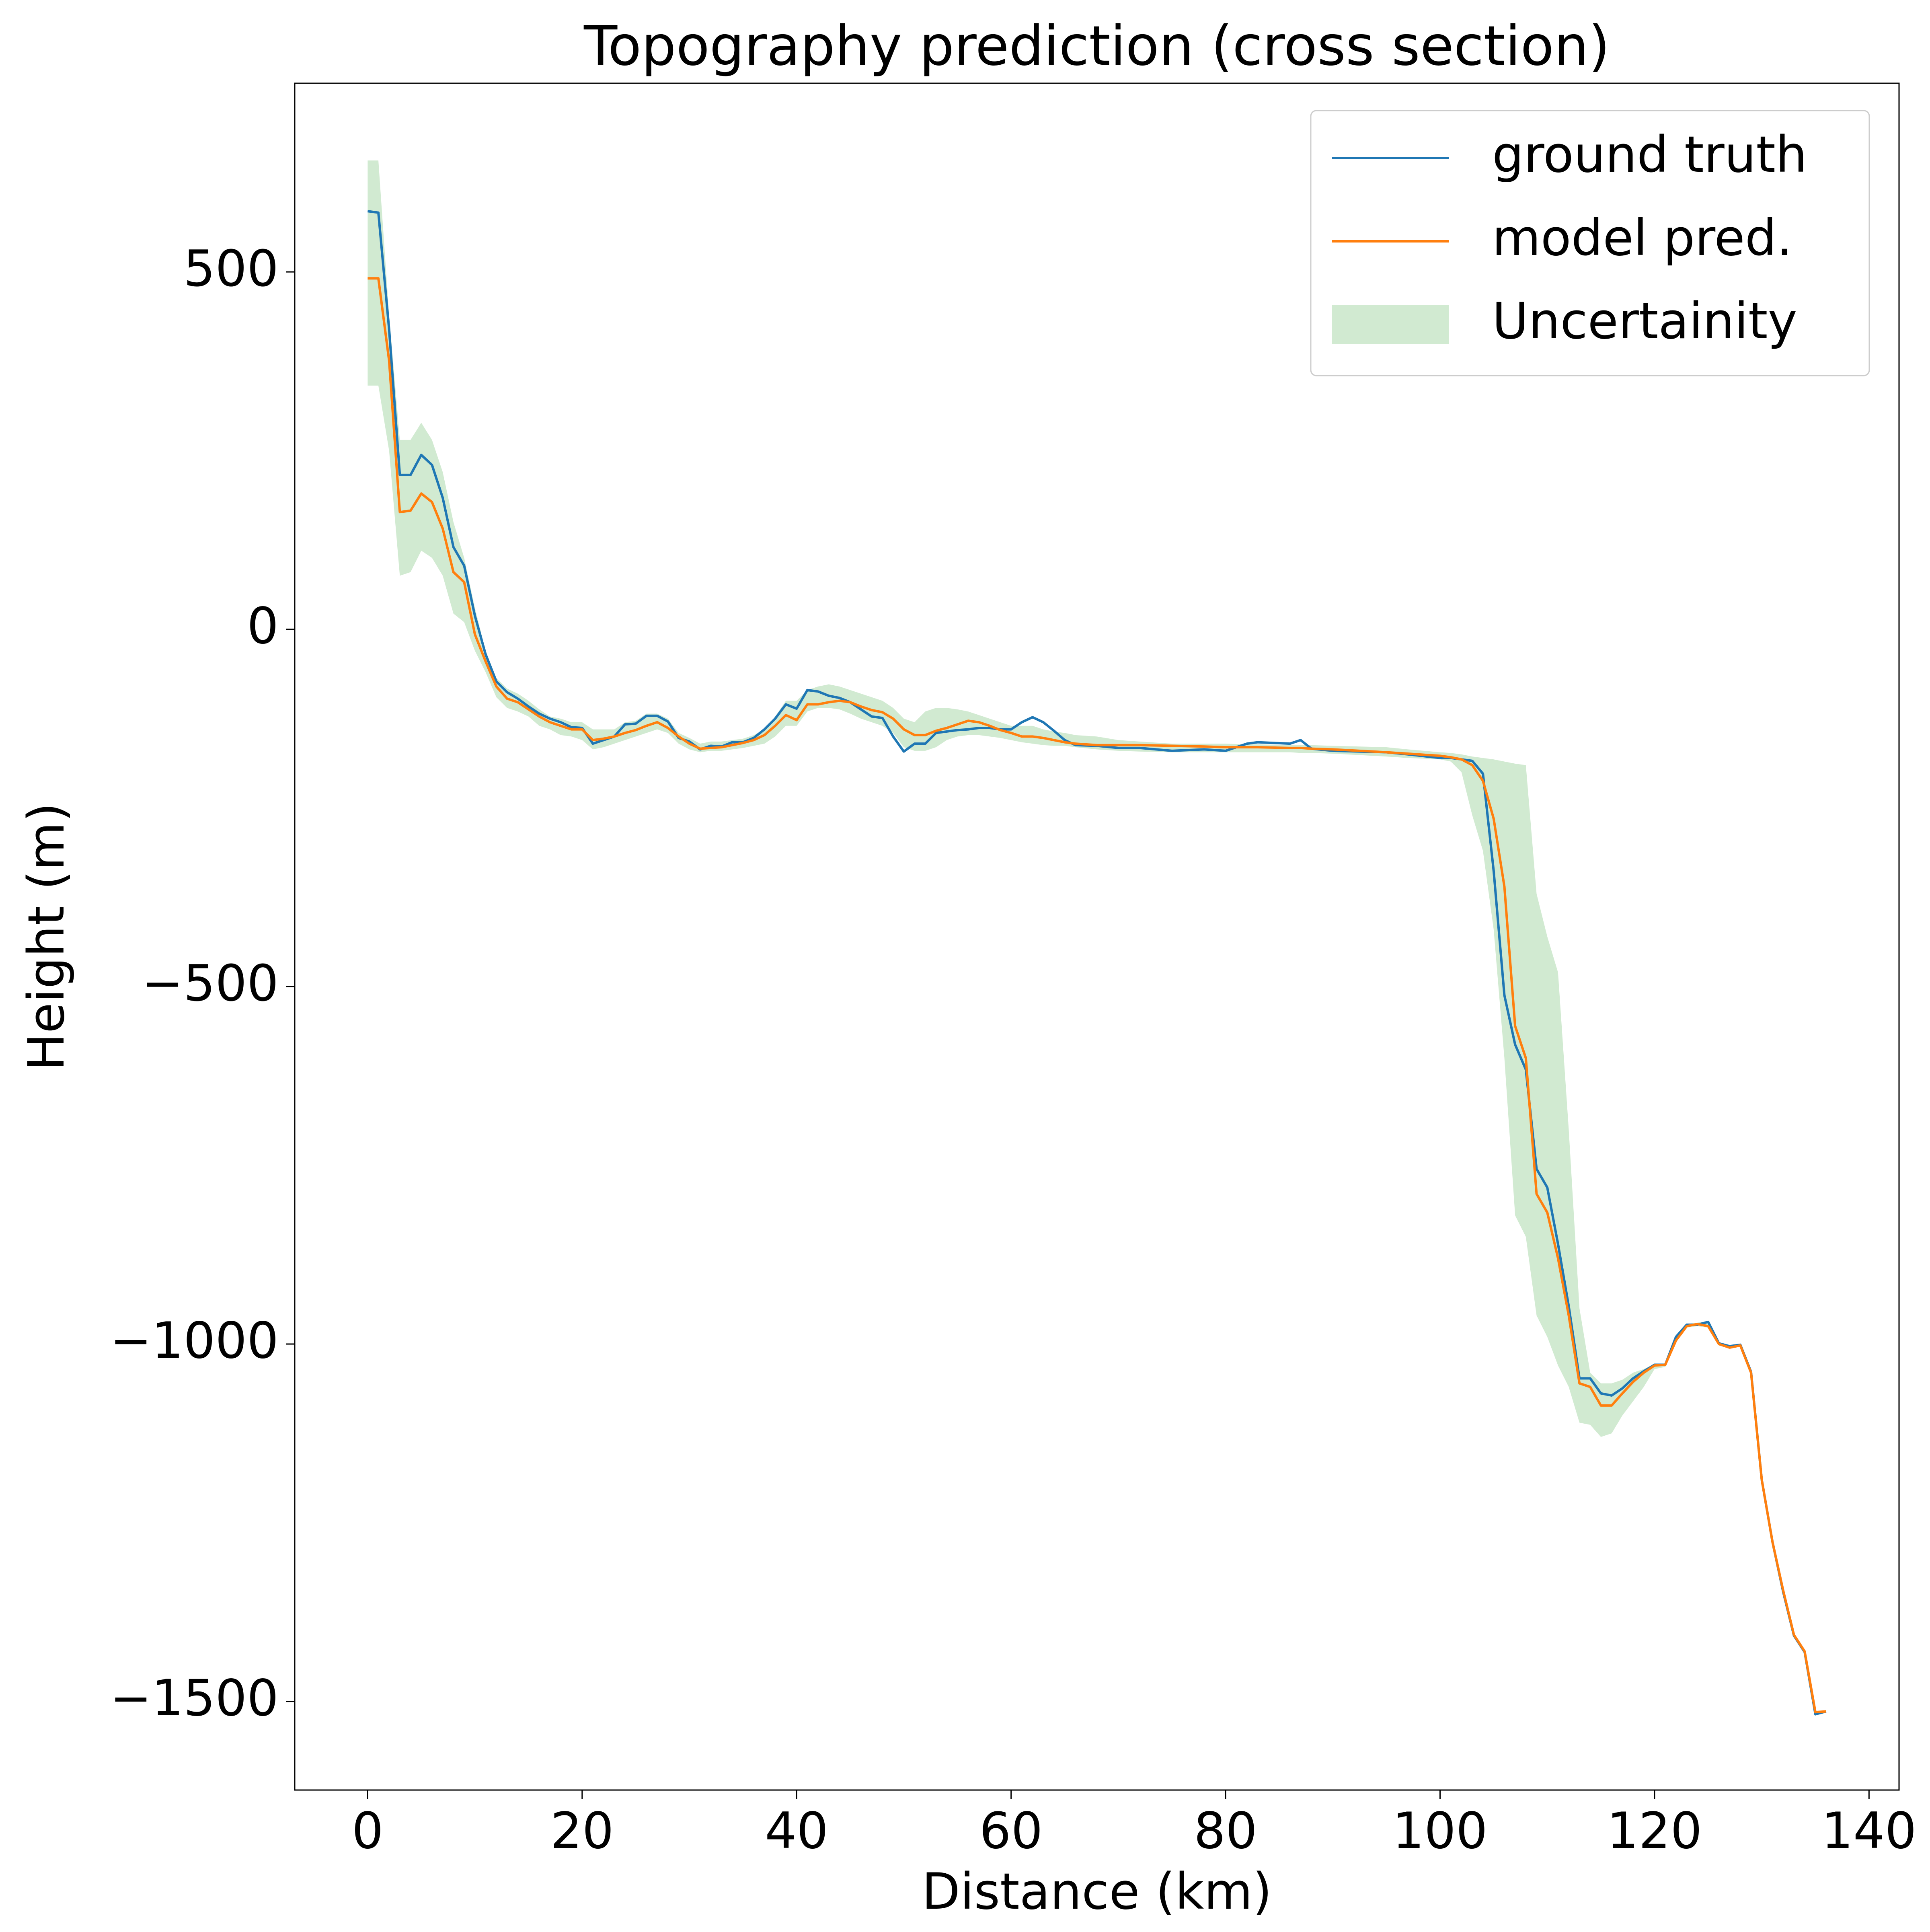 The height and width of the screenshot is (1932, 1930). I want to click on legend-label: model pred., so click(1642, 238).